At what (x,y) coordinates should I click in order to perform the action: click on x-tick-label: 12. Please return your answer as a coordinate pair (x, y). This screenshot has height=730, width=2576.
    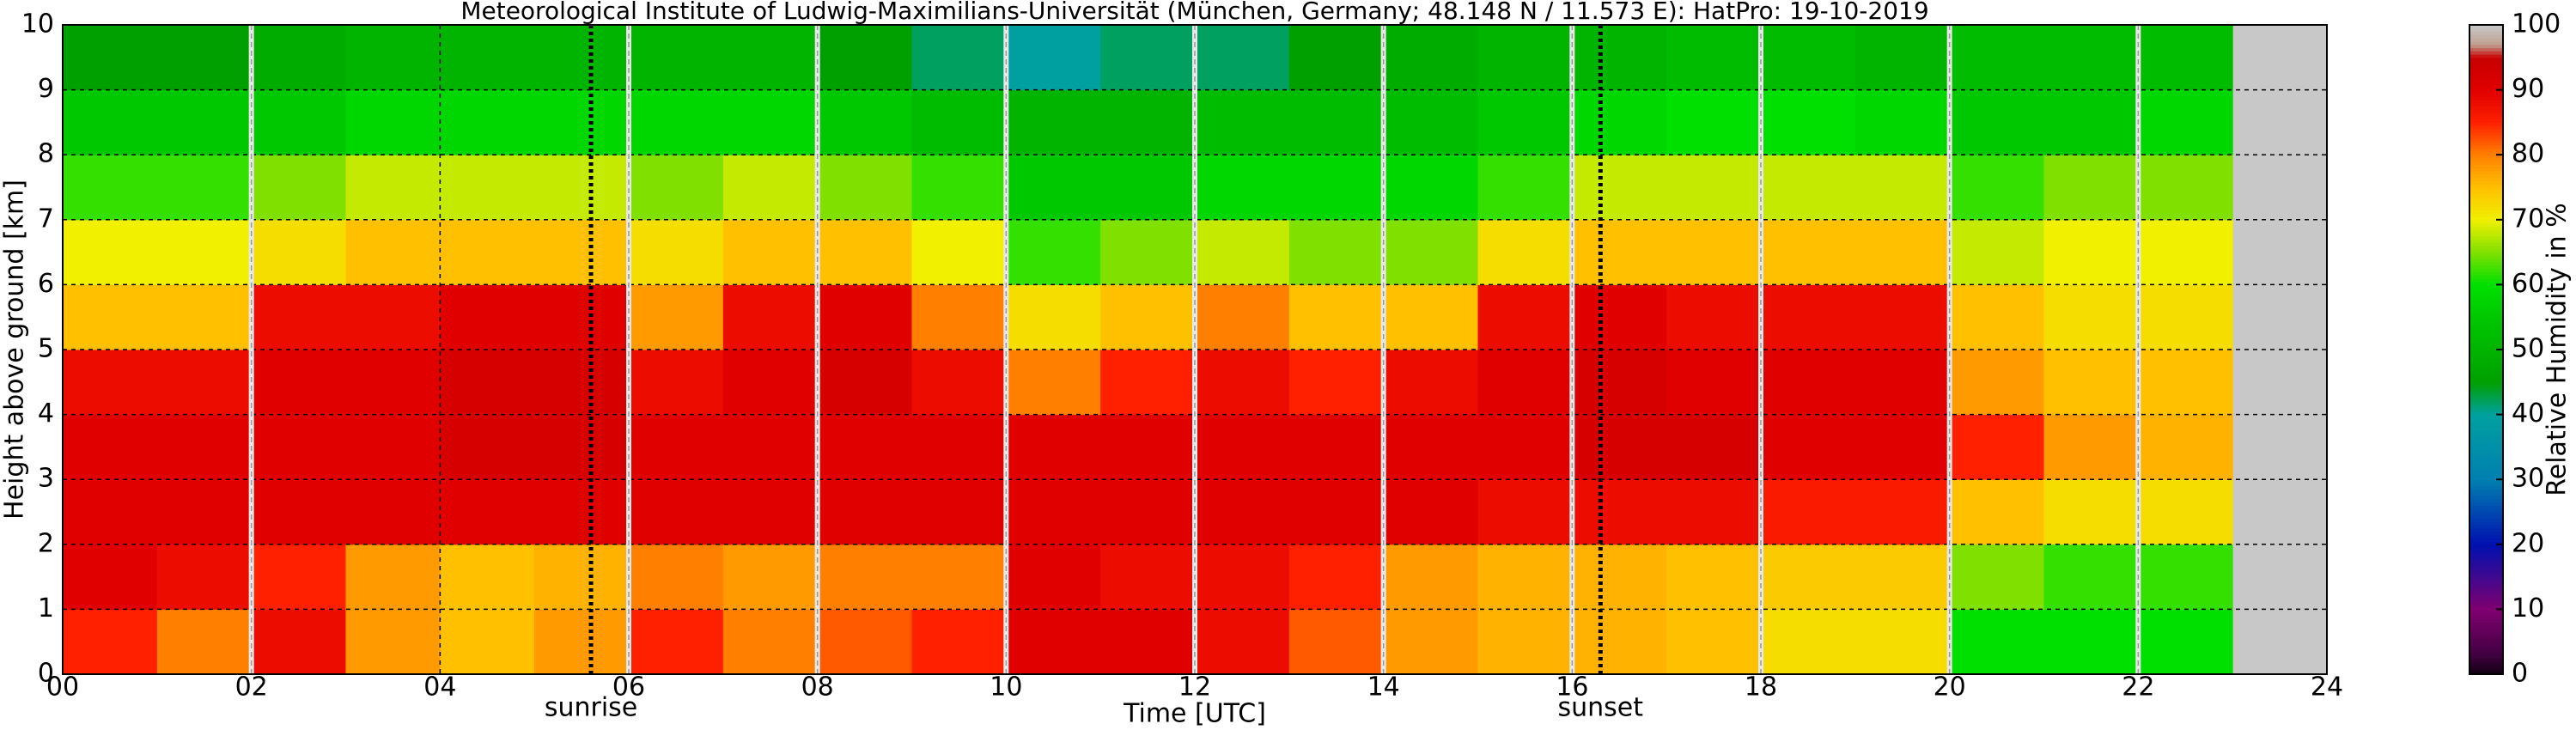
    Looking at the image, I should click on (1194, 687).